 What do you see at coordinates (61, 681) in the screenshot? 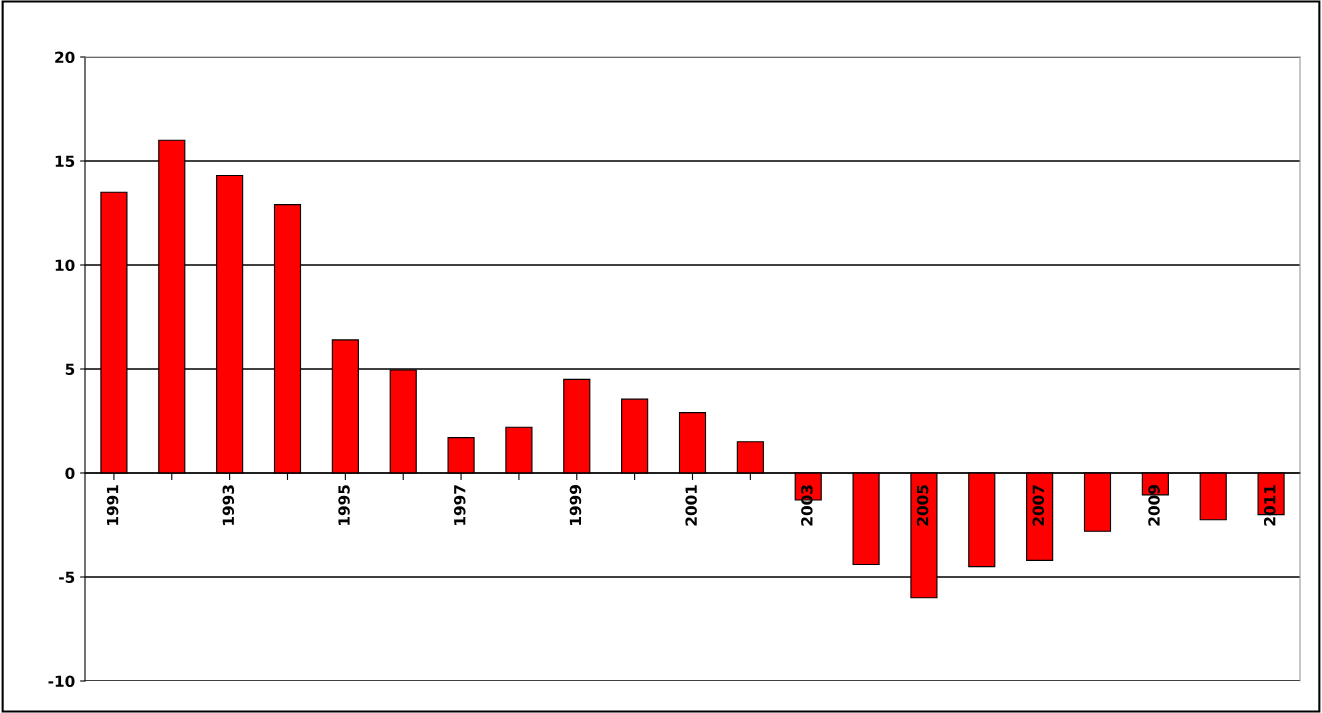
I see `y-tick-label: -10` at bounding box center [61, 681].